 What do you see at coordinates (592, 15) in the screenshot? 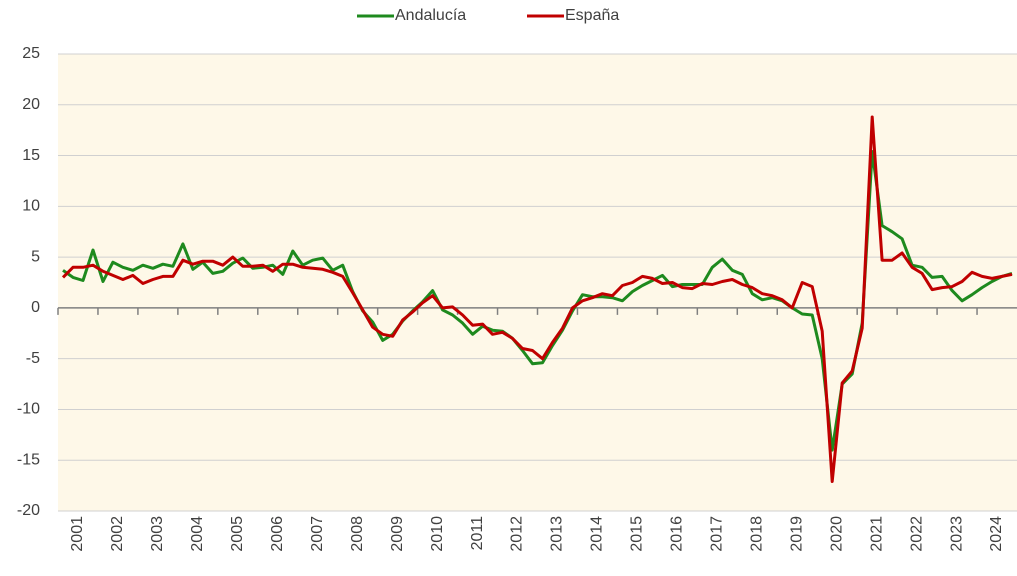
I see `legend-label: España` at bounding box center [592, 15].